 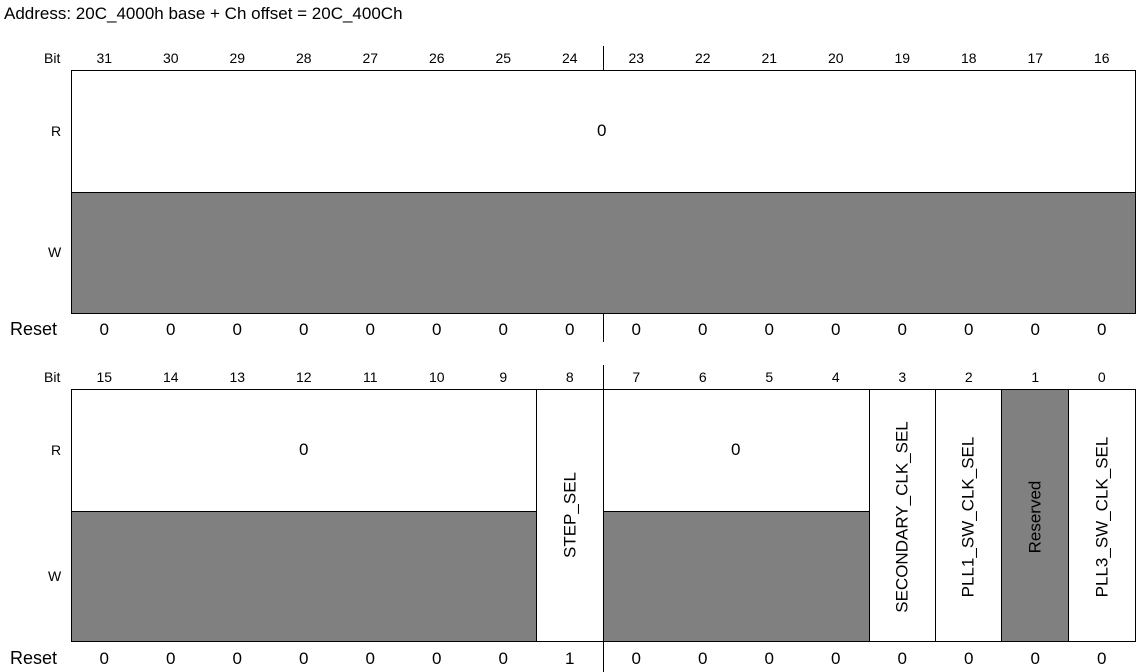 What do you see at coordinates (104, 58) in the screenshot?
I see `bit-number: 31` at bounding box center [104, 58].